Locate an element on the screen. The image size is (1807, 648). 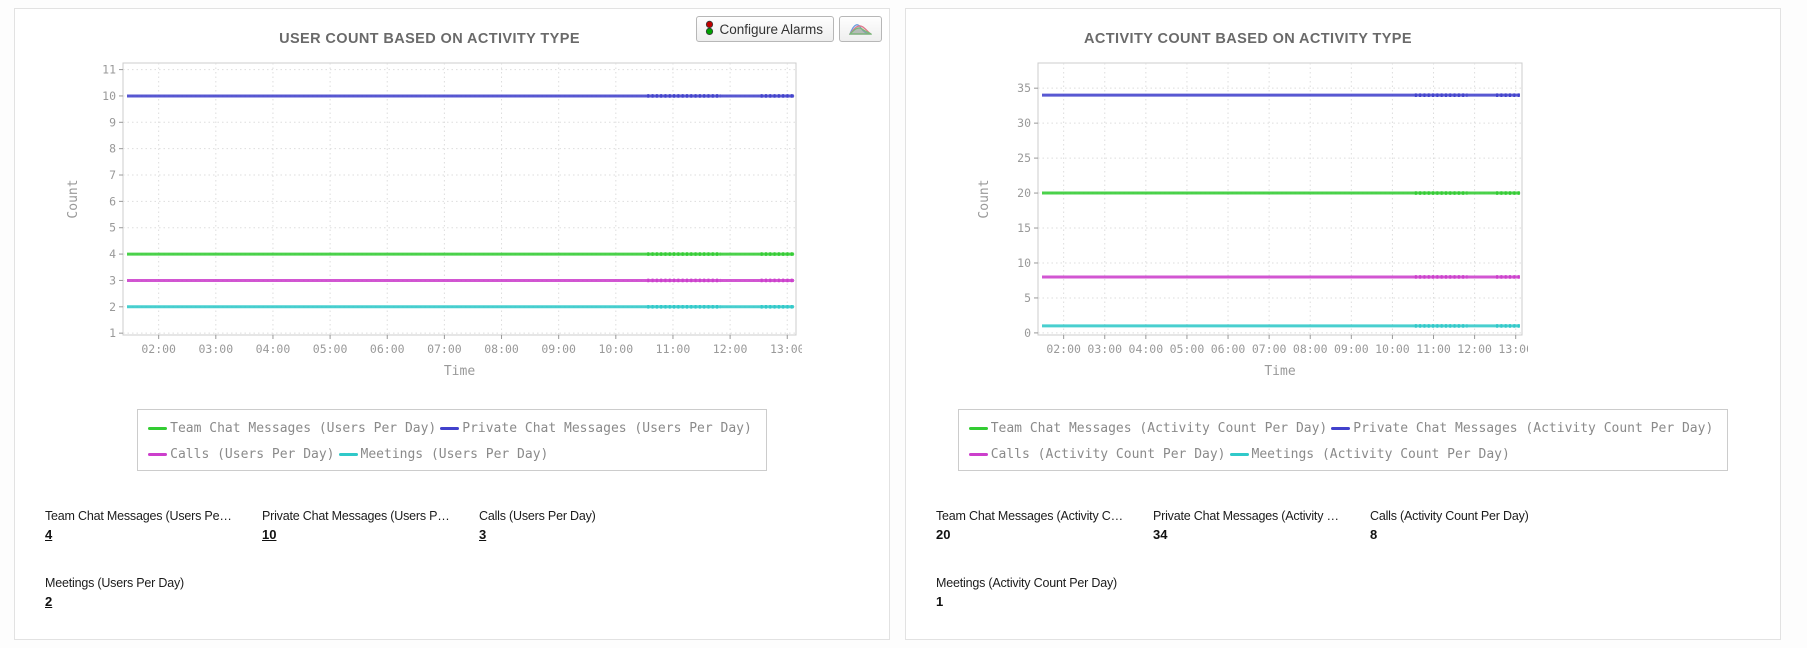
stat-item: Team Chat Messages (Activity C… 20 is located at coordinates (1044, 526).